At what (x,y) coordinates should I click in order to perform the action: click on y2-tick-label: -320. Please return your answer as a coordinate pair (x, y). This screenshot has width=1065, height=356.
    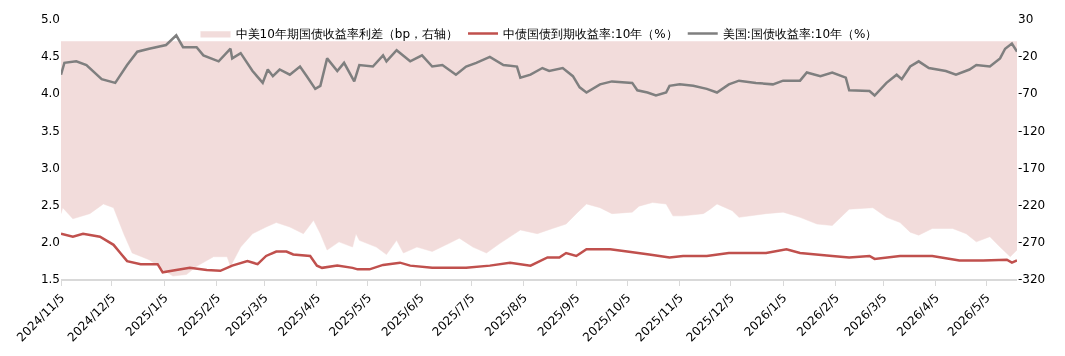
    Looking at the image, I should click on (1032, 279).